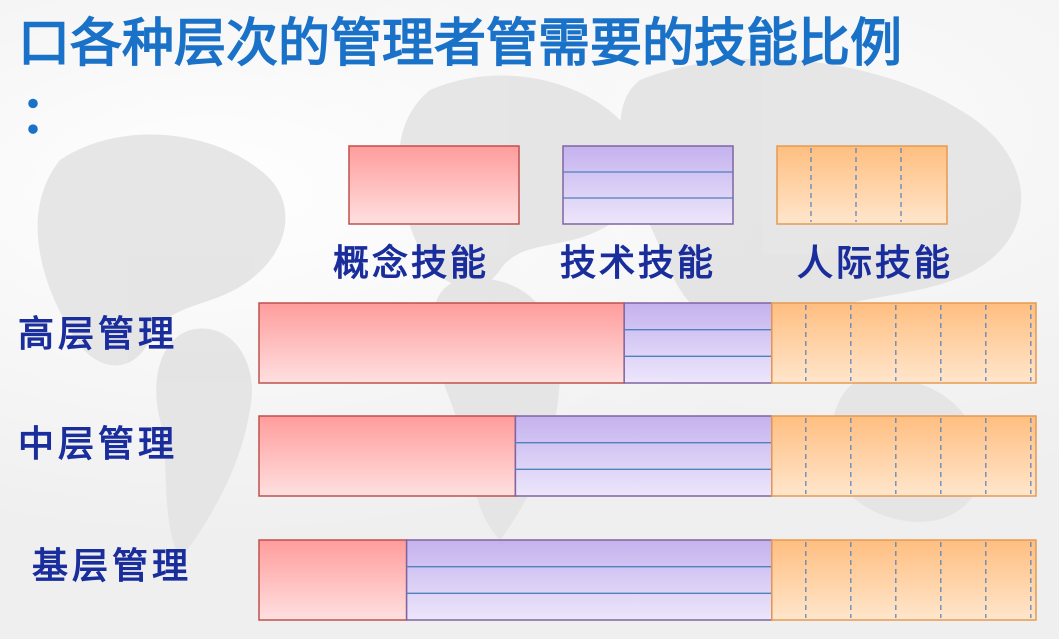 This screenshot has height=639, width=1059. I want to click on bar-row-1-segment-2-rect, so click(698, 343).